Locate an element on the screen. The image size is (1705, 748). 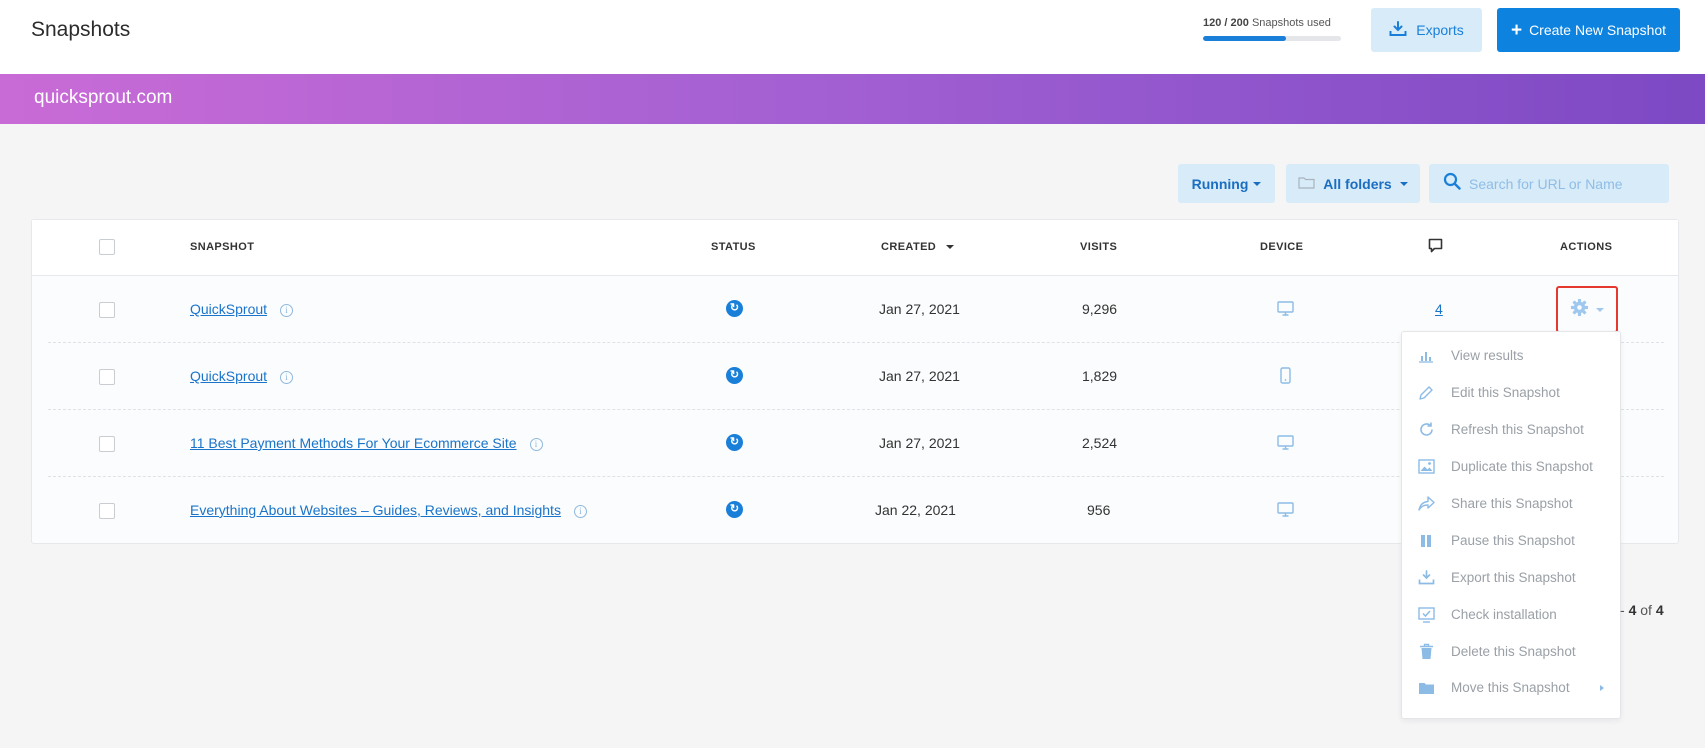
column-header-created: CREATED is located at coordinates (917, 247).